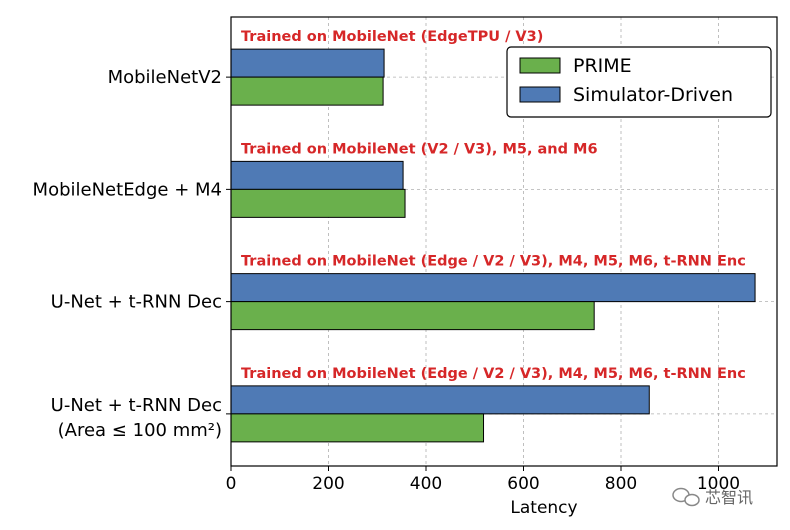 This screenshot has width=790, height=530. I want to click on legend: PRIME Simulator-Driven, so click(639, 82).